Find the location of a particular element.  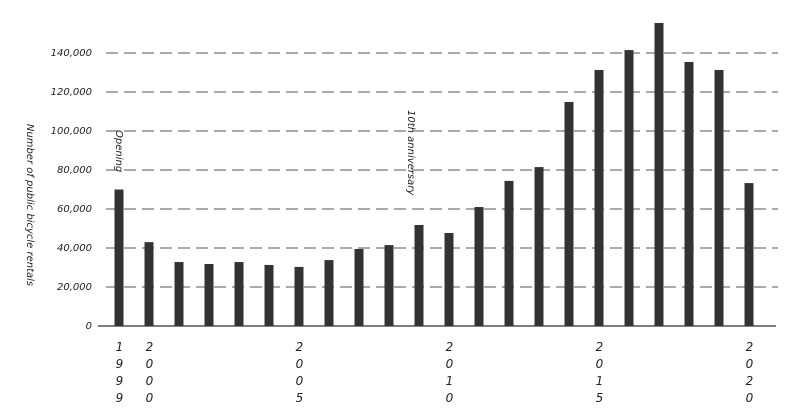

y-tick-label: 100,000 is located at coordinates (71, 131).